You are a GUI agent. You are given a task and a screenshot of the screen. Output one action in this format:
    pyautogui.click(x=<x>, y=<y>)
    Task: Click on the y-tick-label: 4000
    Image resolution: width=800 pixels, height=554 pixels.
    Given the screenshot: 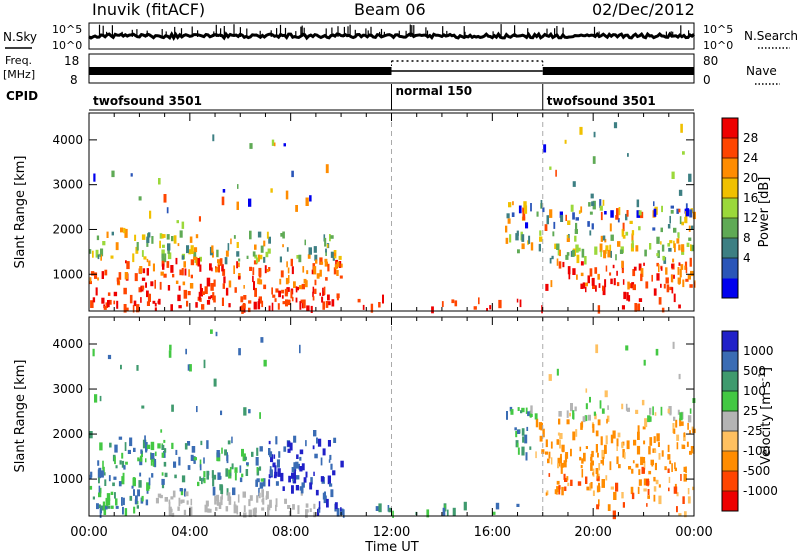 What is the action you would take?
    pyautogui.click(x=67, y=140)
    